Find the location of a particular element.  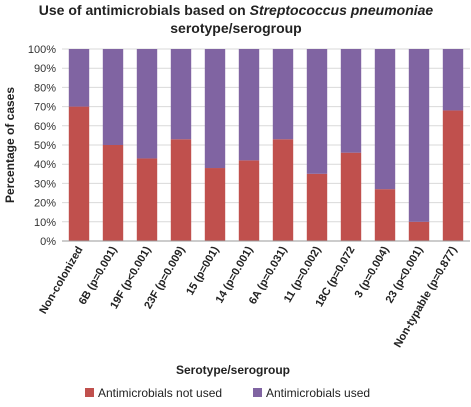

y-axis-ticks: 0% 10% 20% 30% 40% 50% 60% 70% 80% 90% 100% is located at coordinates (42, 146).